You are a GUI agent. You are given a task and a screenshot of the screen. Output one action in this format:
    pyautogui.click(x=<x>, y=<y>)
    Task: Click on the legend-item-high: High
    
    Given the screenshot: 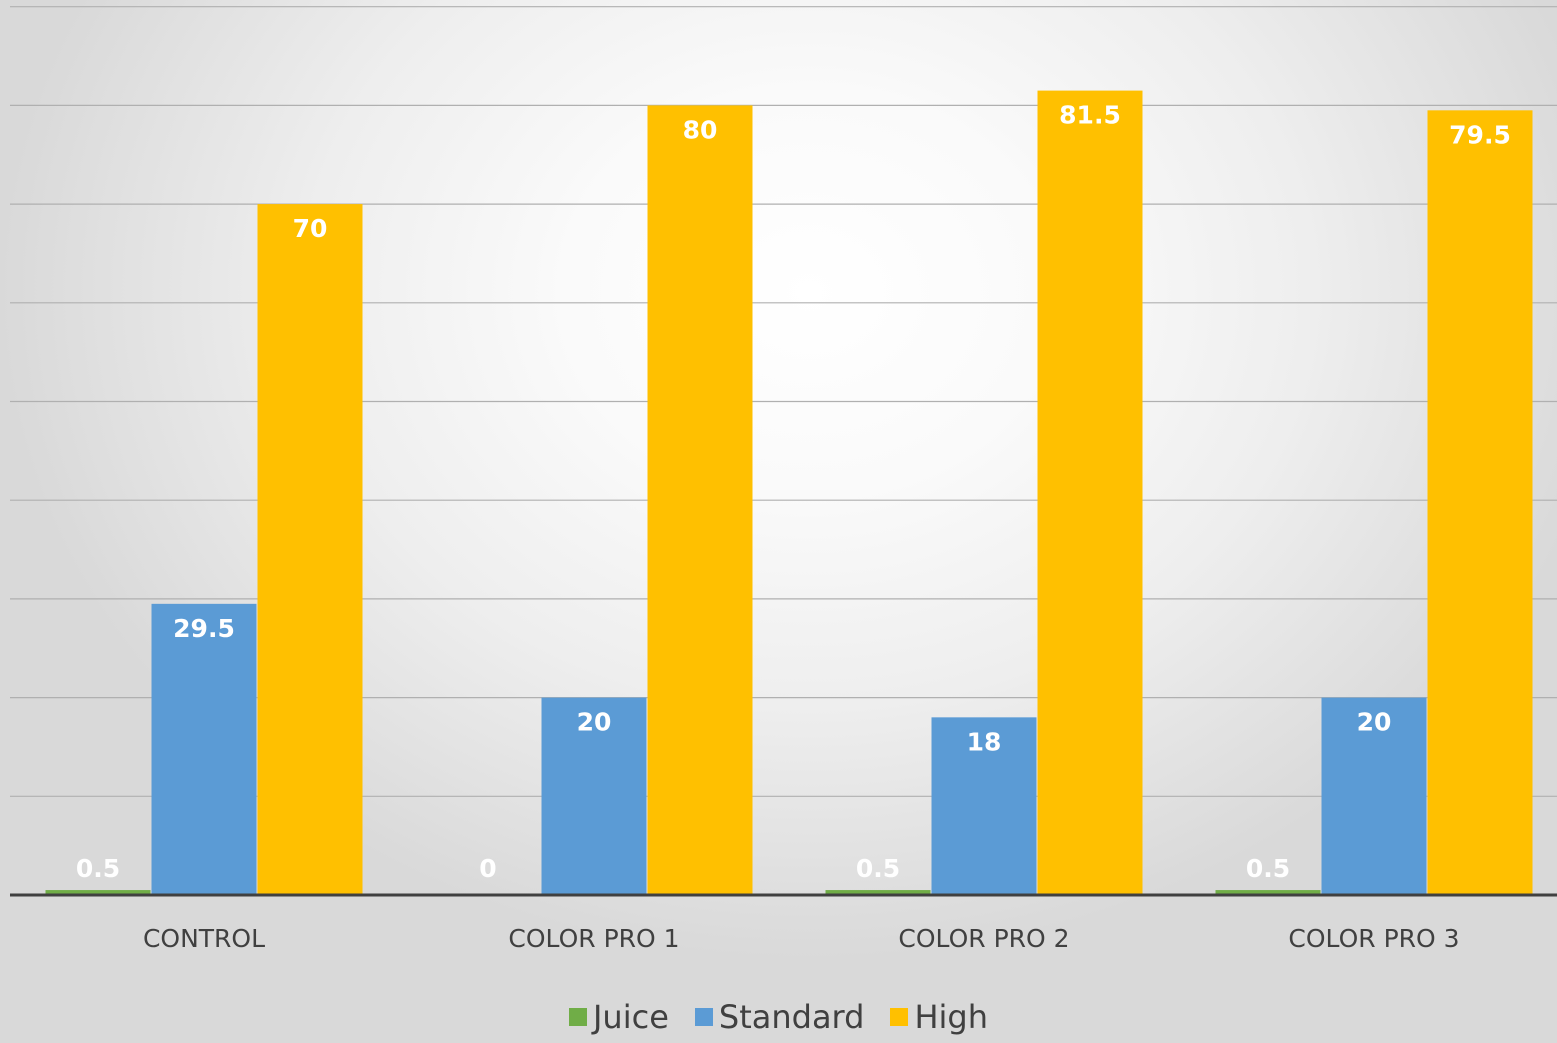 What is the action you would take?
    pyautogui.click(x=939, y=1017)
    